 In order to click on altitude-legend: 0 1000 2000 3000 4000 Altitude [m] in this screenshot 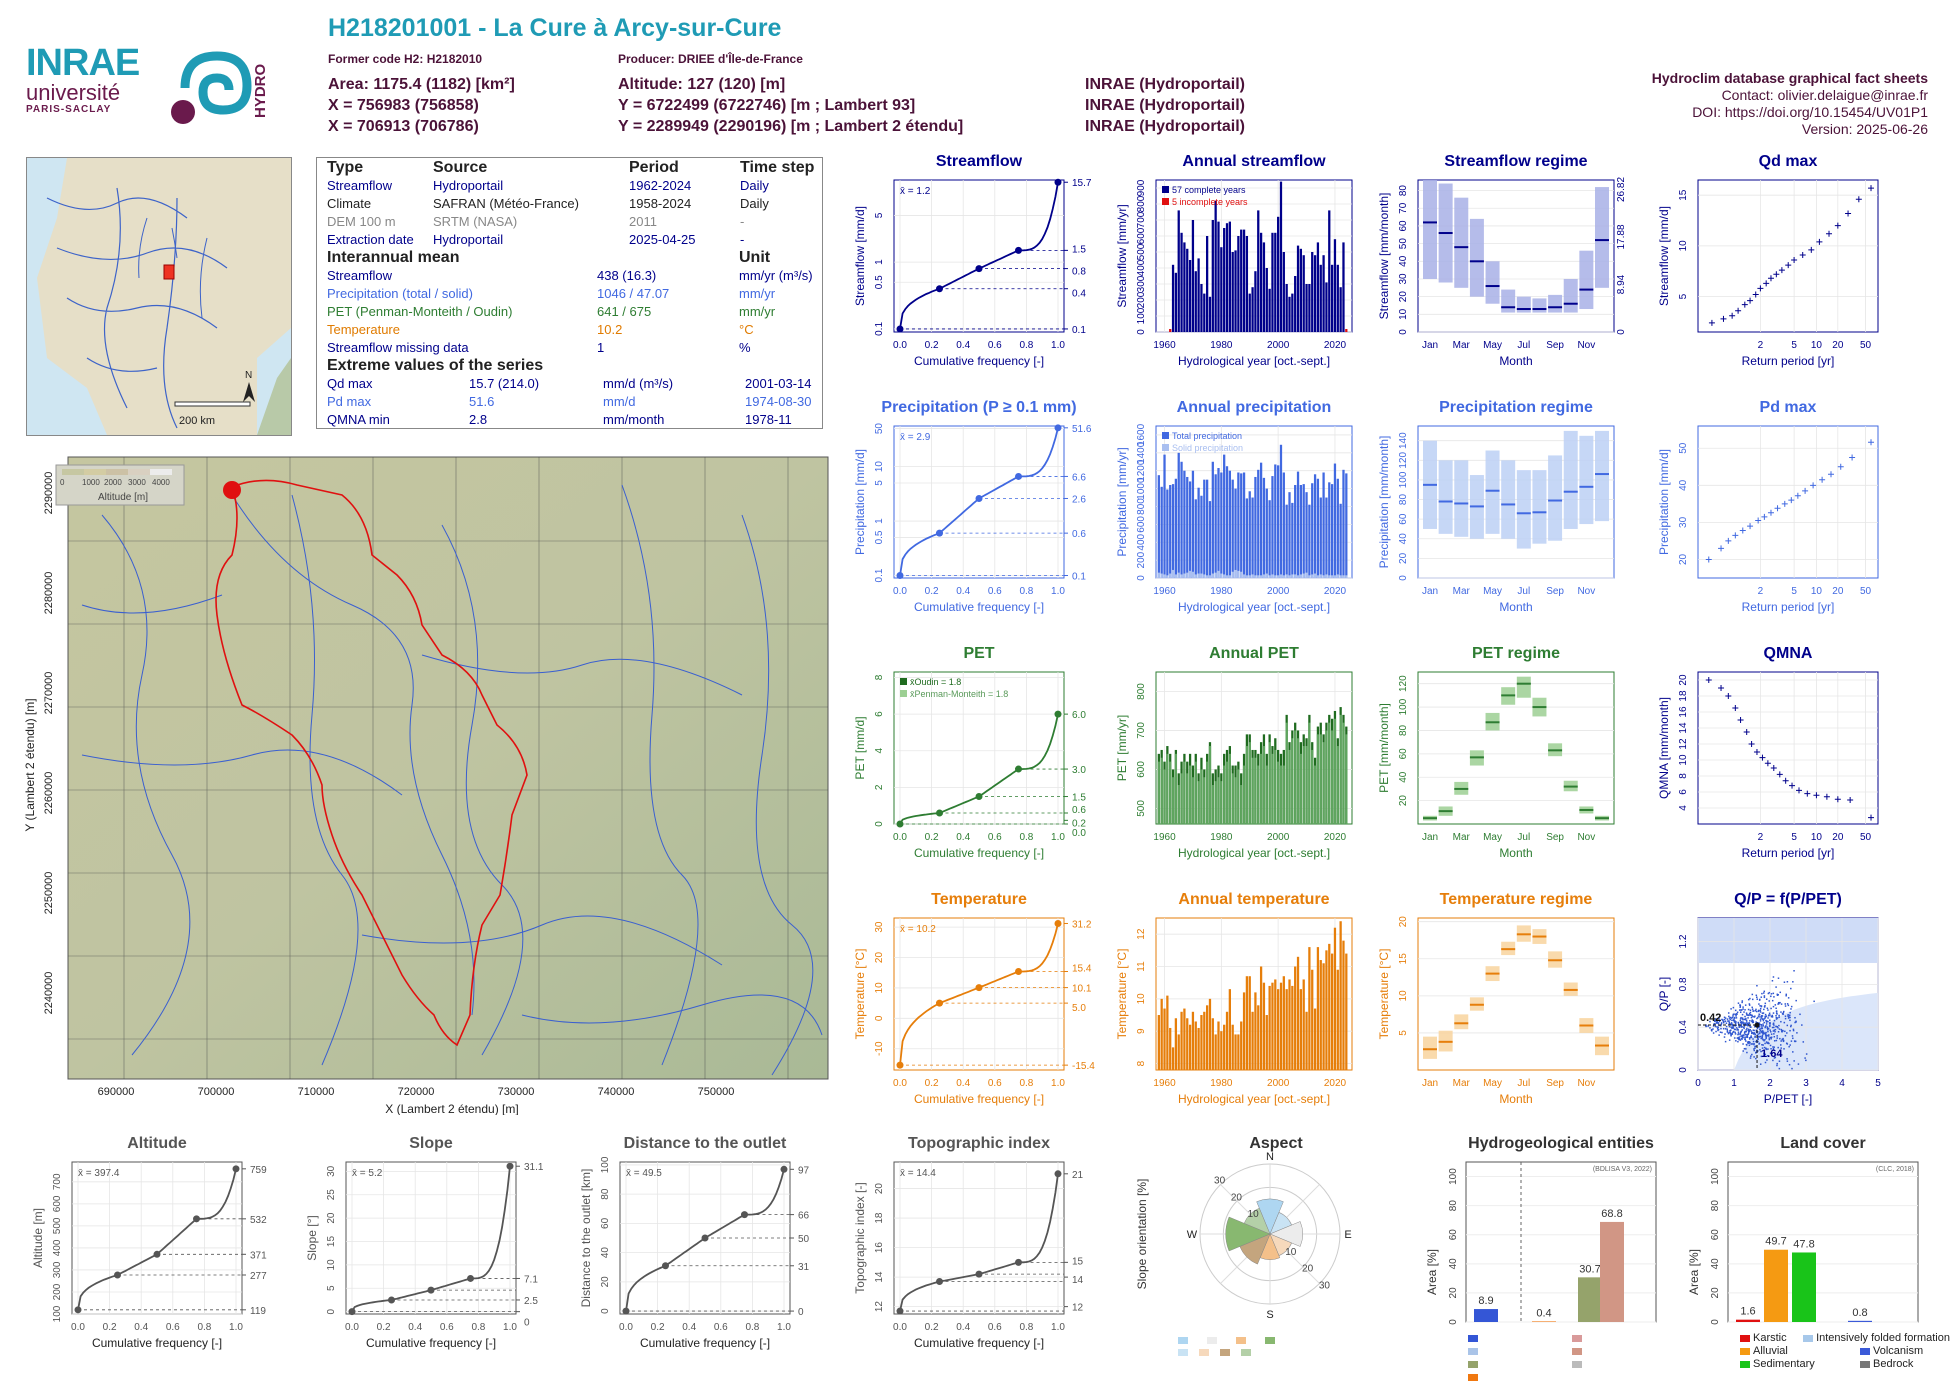, I will do `click(120, 485)`.